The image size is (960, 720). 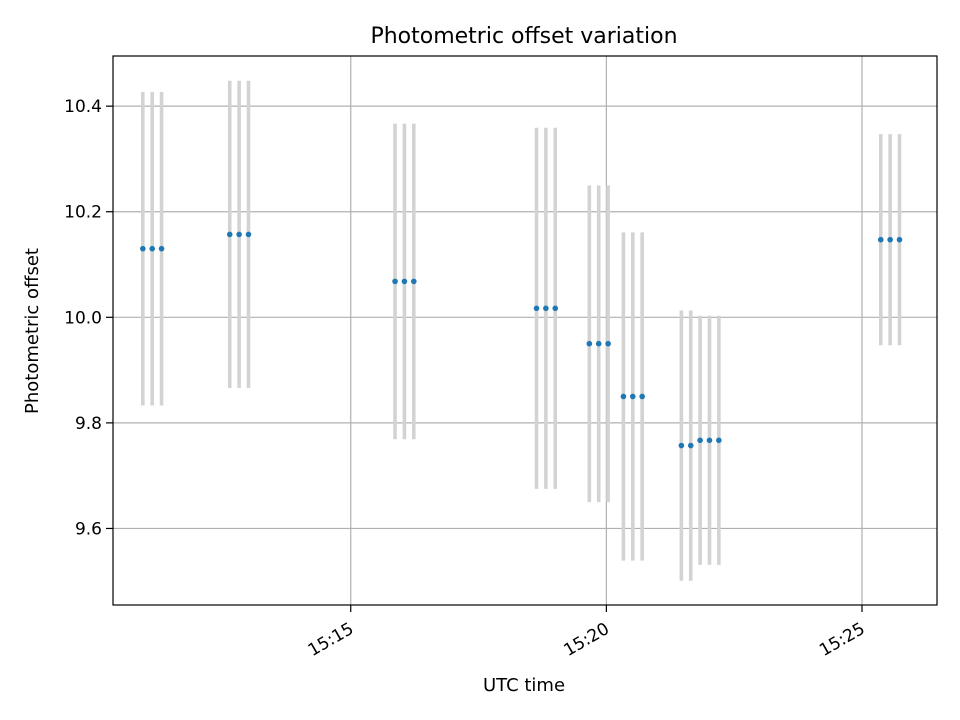 What do you see at coordinates (32, 331) in the screenshot?
I see `y-axis-label: Photometric offset` at bounding box center [32, 331].